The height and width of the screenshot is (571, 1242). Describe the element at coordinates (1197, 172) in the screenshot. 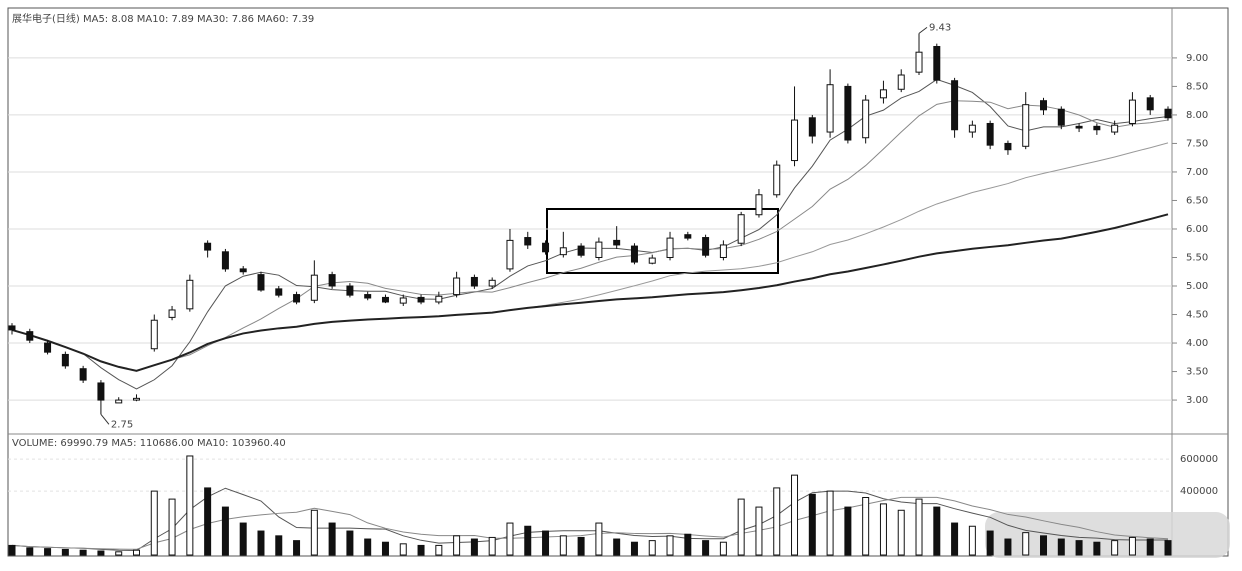

I see `y-tick-label: 7.00` at that location.